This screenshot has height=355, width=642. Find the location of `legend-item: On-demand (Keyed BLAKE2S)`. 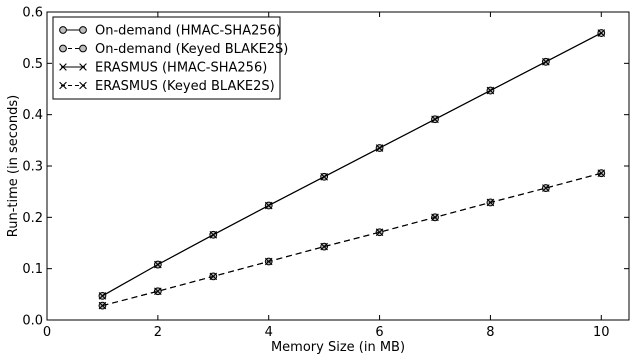

legend-item: On-demand (Keyed BLAKE2S) is located at coordinates (173, 49).